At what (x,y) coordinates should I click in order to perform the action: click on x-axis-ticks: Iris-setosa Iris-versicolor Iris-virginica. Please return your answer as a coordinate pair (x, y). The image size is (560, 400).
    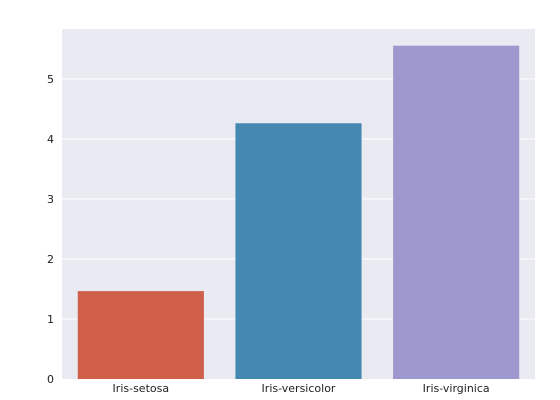
    Looking at the image, I should click on (301, 388).